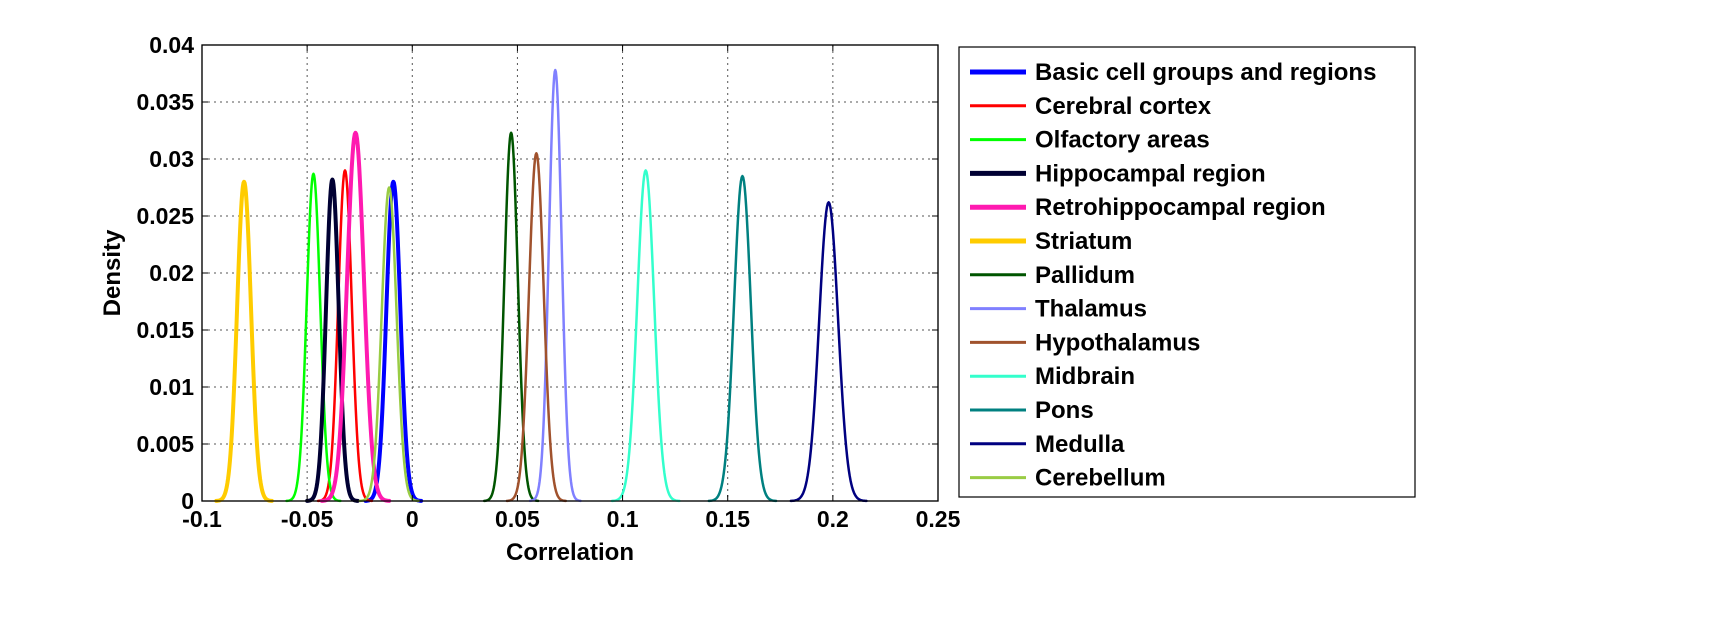 The height and width of the screenshot is (625, 1719). I want to click on y-tick-label: 0.02, so click(171, 273).